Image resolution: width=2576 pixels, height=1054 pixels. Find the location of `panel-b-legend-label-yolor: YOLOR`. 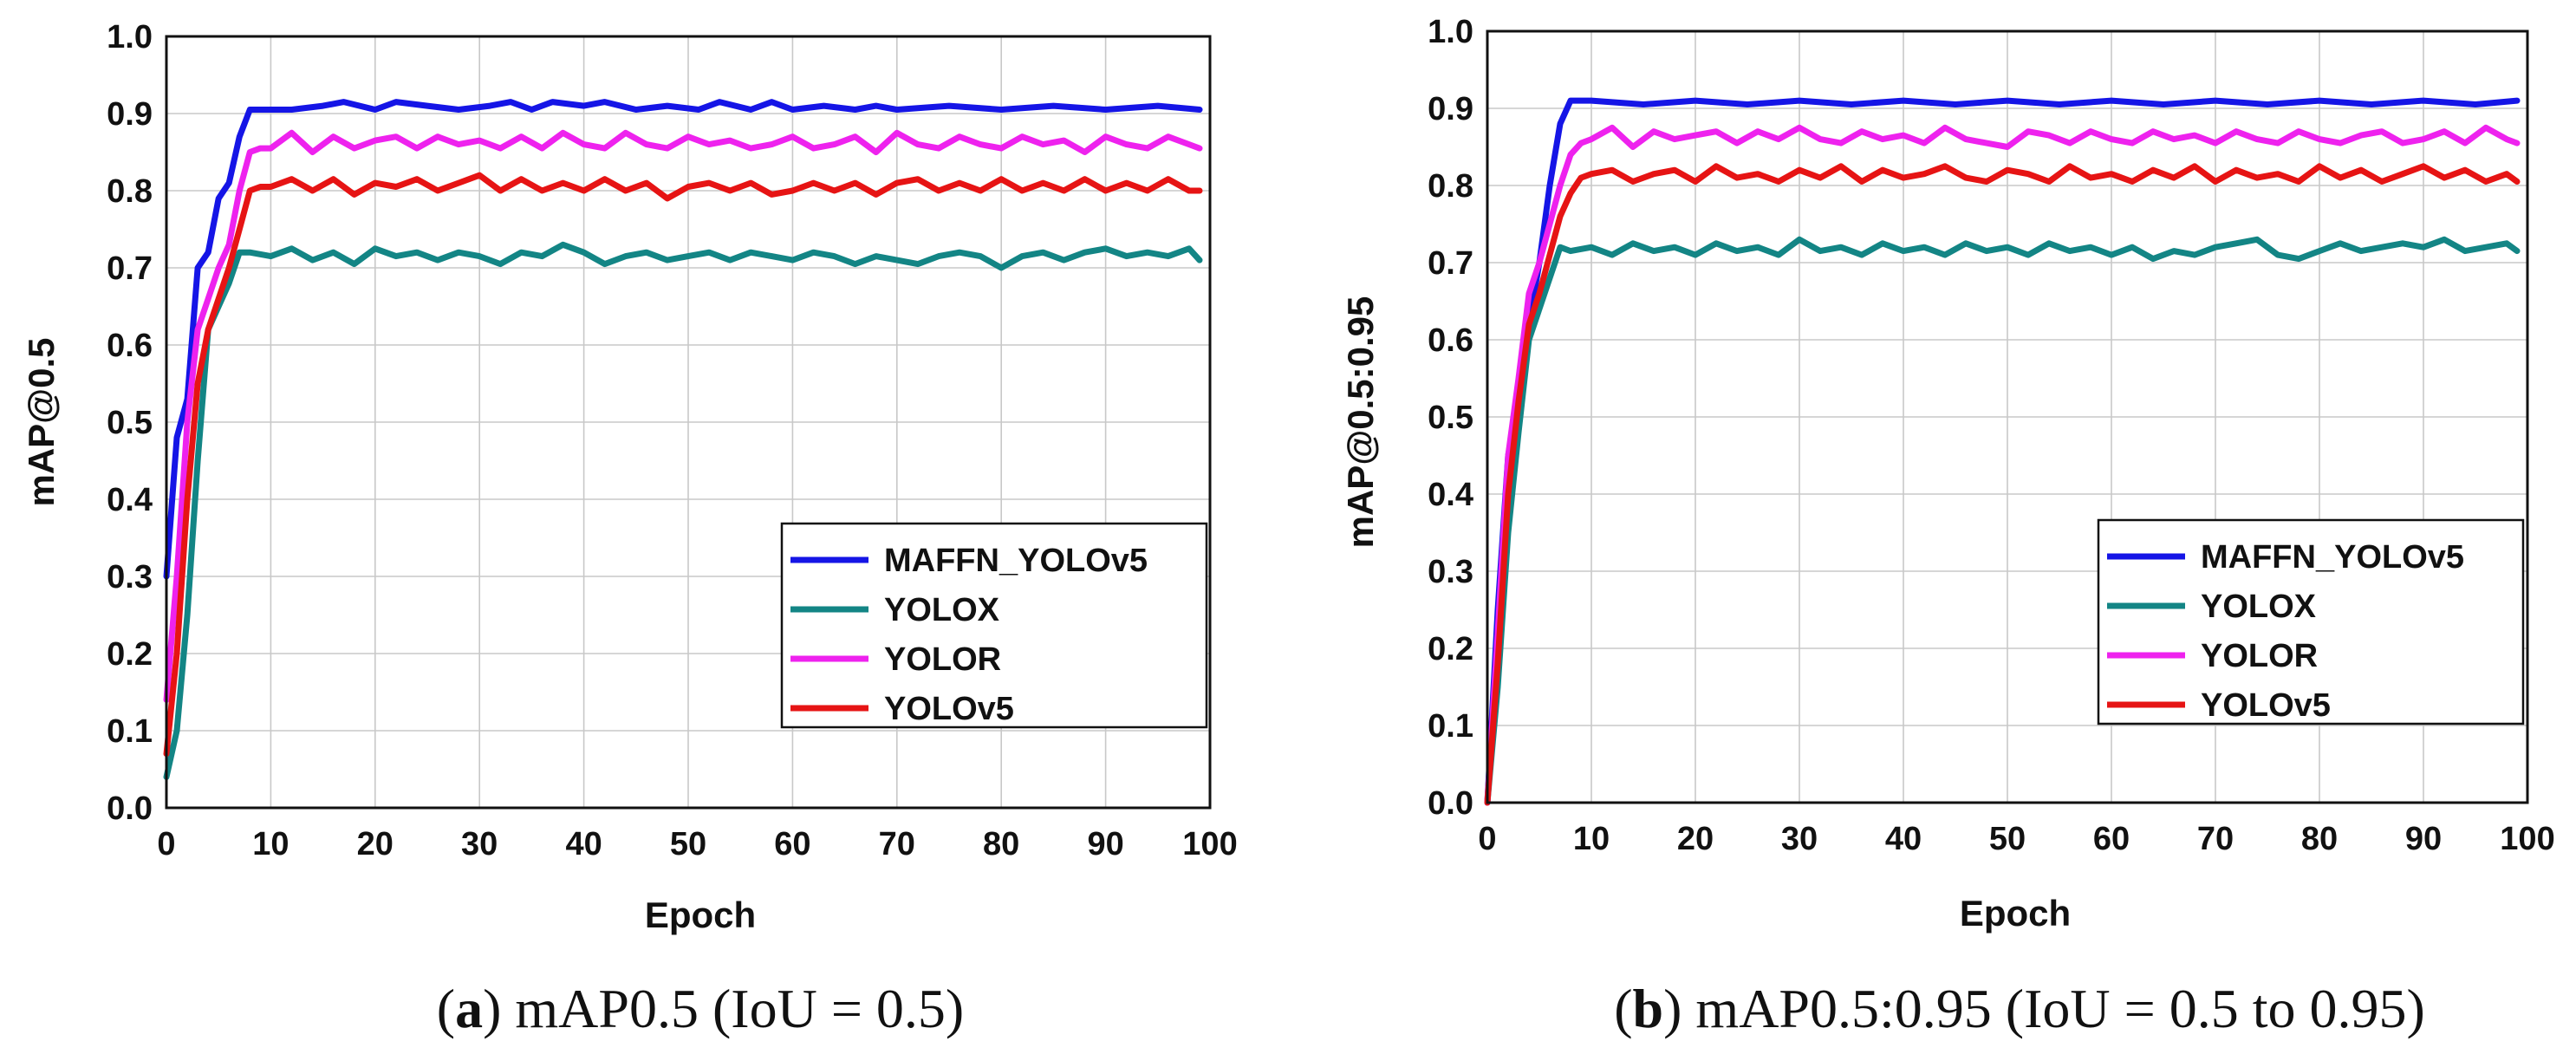

panel-b-legend-label-yolor: YOLOR is located at coordinates (2259, 656).